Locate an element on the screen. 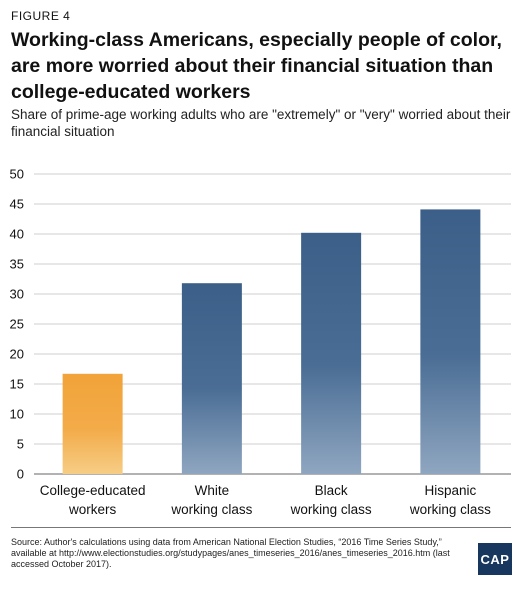  y-tick-label: 30 is located at coordinates (17, 294).